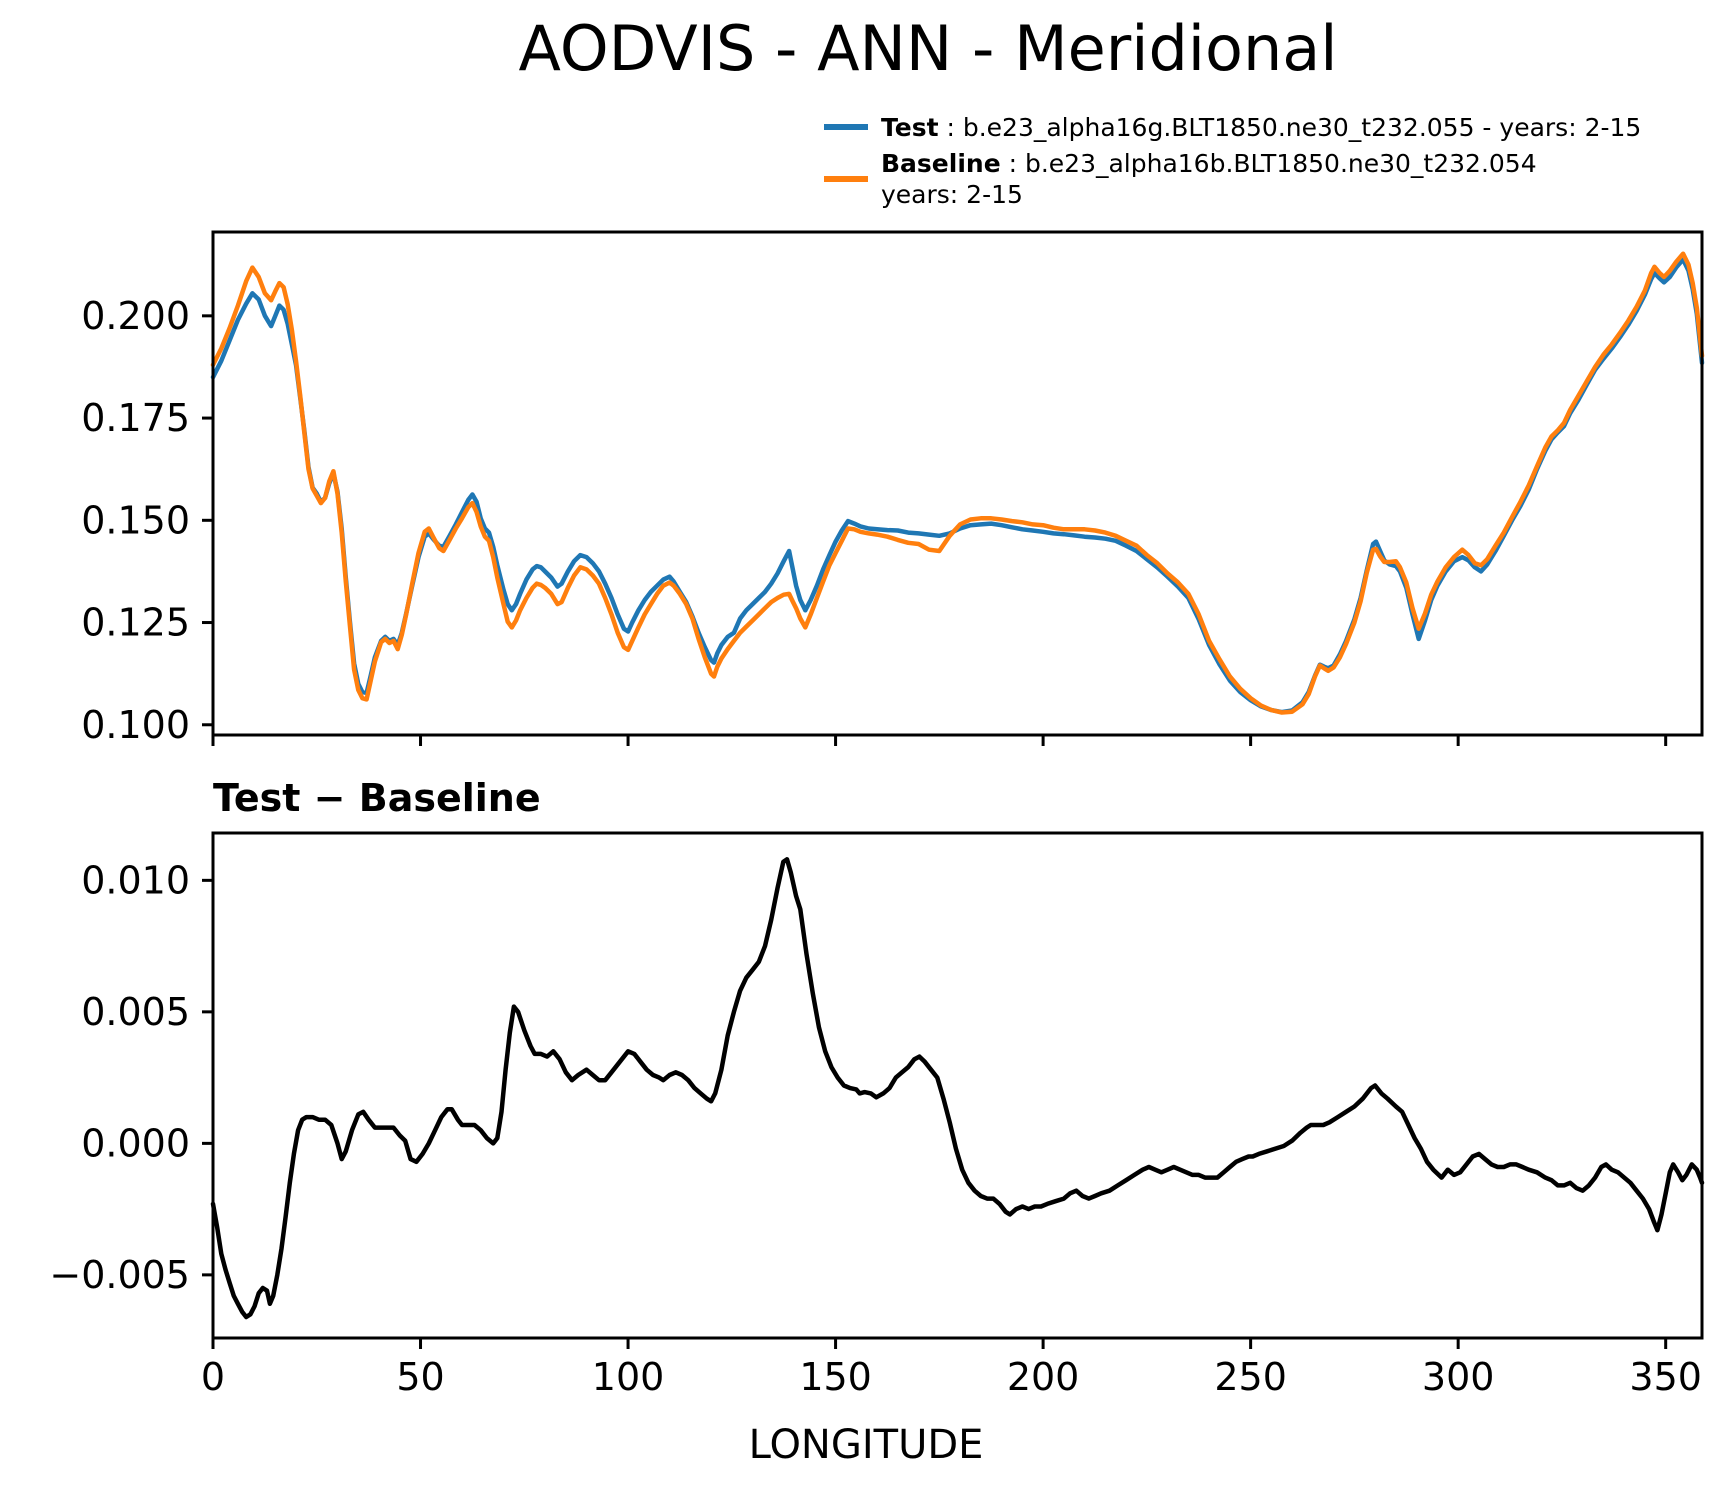 The image size is (1734, 1496). Describe the element at coordinates (135, 316) in the screenshot. I see `y-tick-label: 0.200` at that location.